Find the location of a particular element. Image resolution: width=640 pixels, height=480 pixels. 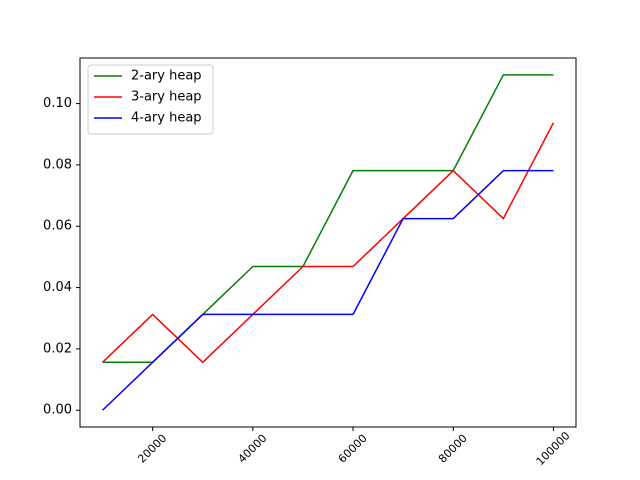

legend-label: 4-ary heap is located at coordinates (166, 118).